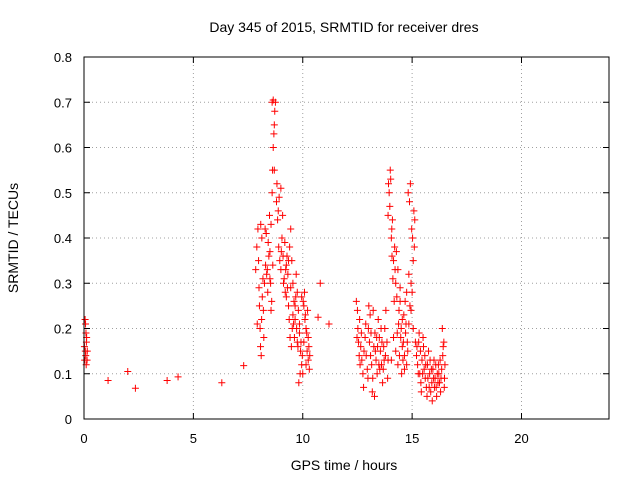  Describe the element at coordinates (63, 148) in the screenshot. I see `y-tick-label: 0.6` at that location.